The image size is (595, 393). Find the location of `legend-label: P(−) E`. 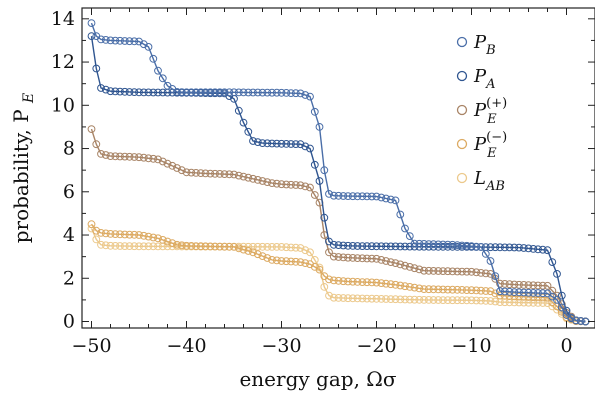

legend-label: P(−) E is located at coordinates (490, 145).